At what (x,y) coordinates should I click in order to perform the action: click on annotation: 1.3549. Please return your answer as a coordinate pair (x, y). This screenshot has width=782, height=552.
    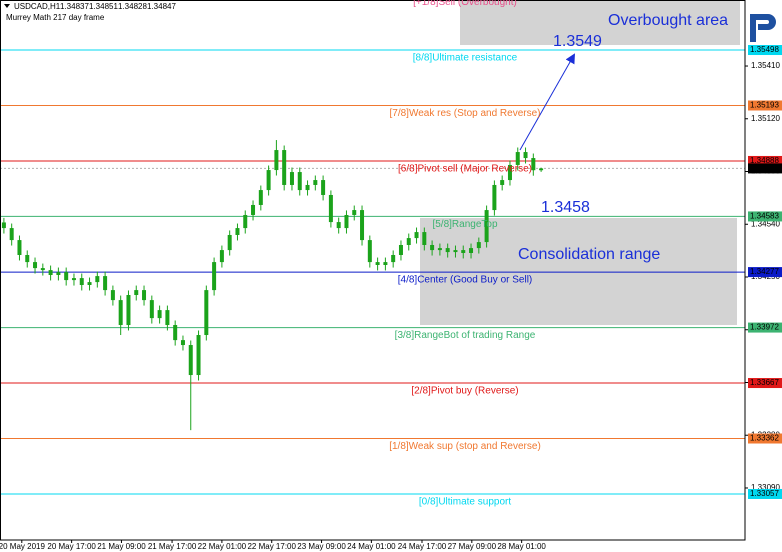
    Looking at the image, I should click on (577, 41).